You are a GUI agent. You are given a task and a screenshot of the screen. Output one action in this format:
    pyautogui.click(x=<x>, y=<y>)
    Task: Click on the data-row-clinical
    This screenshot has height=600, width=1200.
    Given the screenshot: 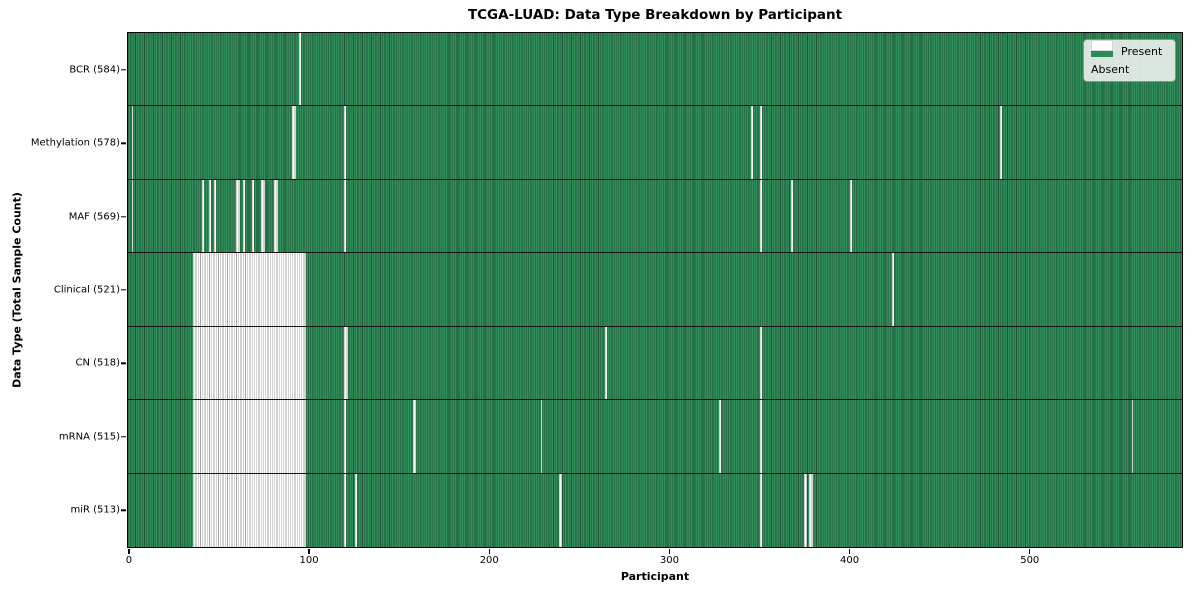 What is the action you would take?
    pyautogui.click(x=655, y=290)
    